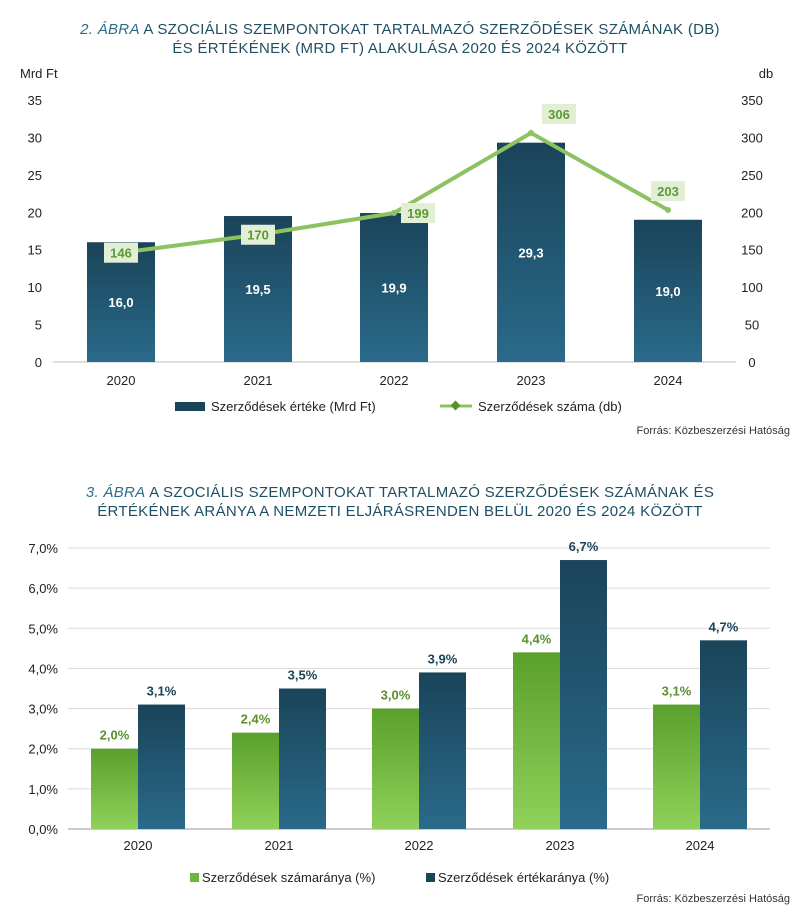  Describe the element at coordinates (752, 212) in the screenshot. I see `right-tick-label: 200` at that location.